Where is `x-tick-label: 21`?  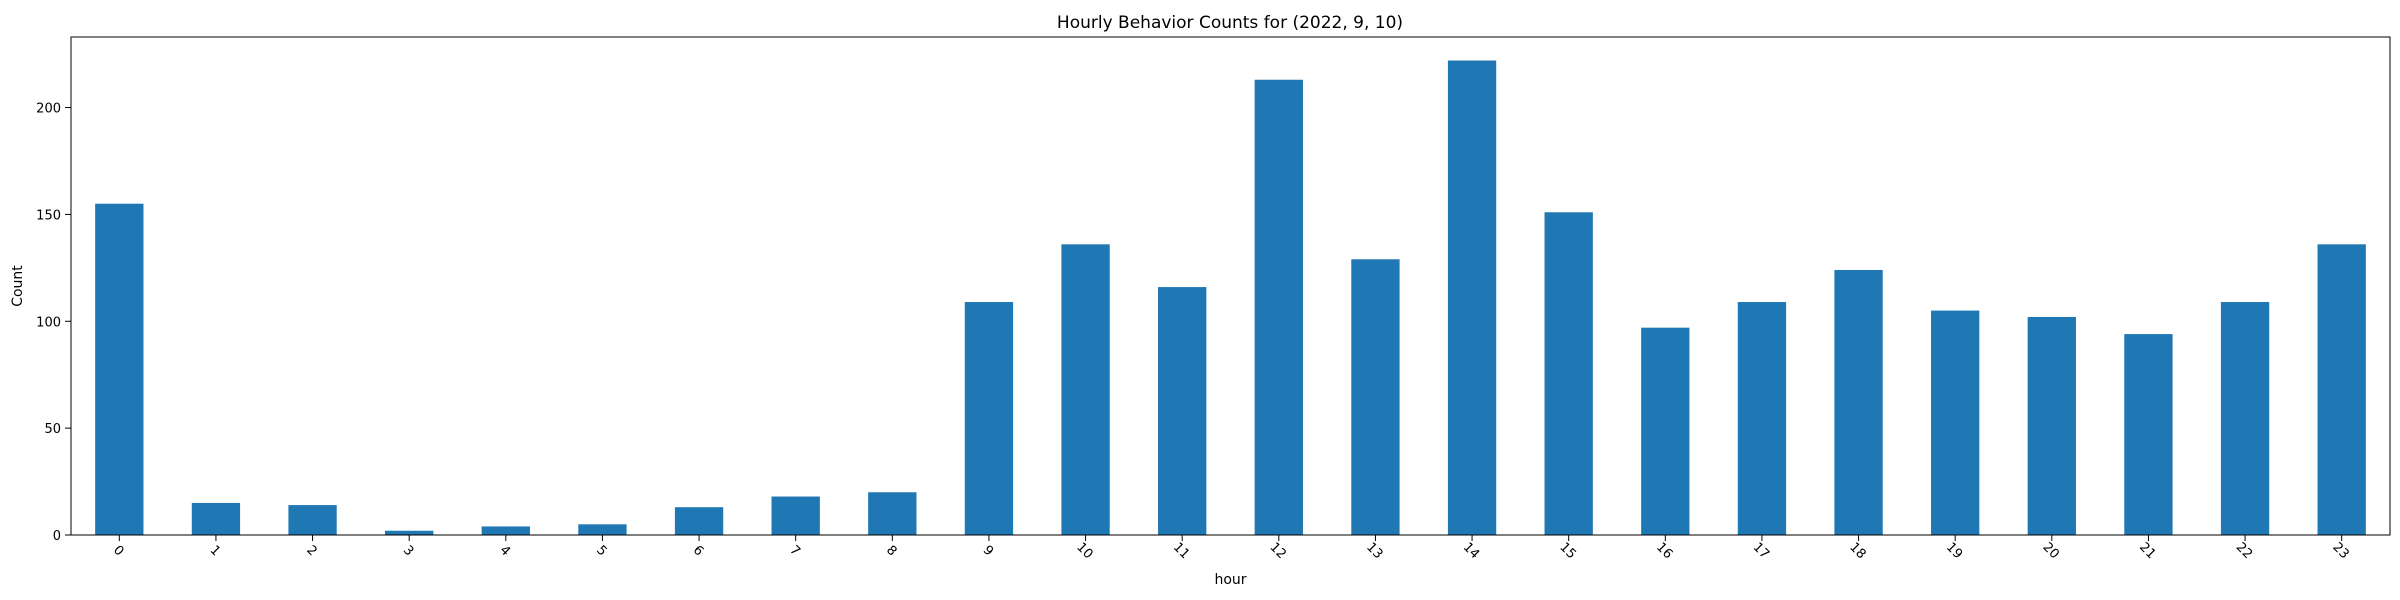 x-tick-label: 21 is located at coordinates (2147, 551).